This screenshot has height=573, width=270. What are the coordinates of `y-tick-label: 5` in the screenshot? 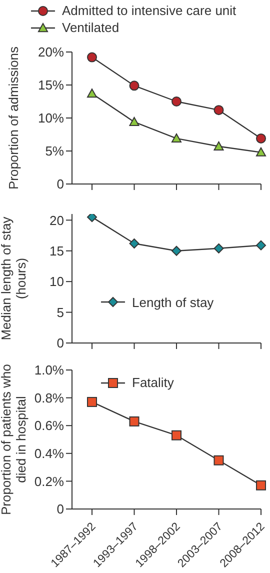 It's located at (60, 312).